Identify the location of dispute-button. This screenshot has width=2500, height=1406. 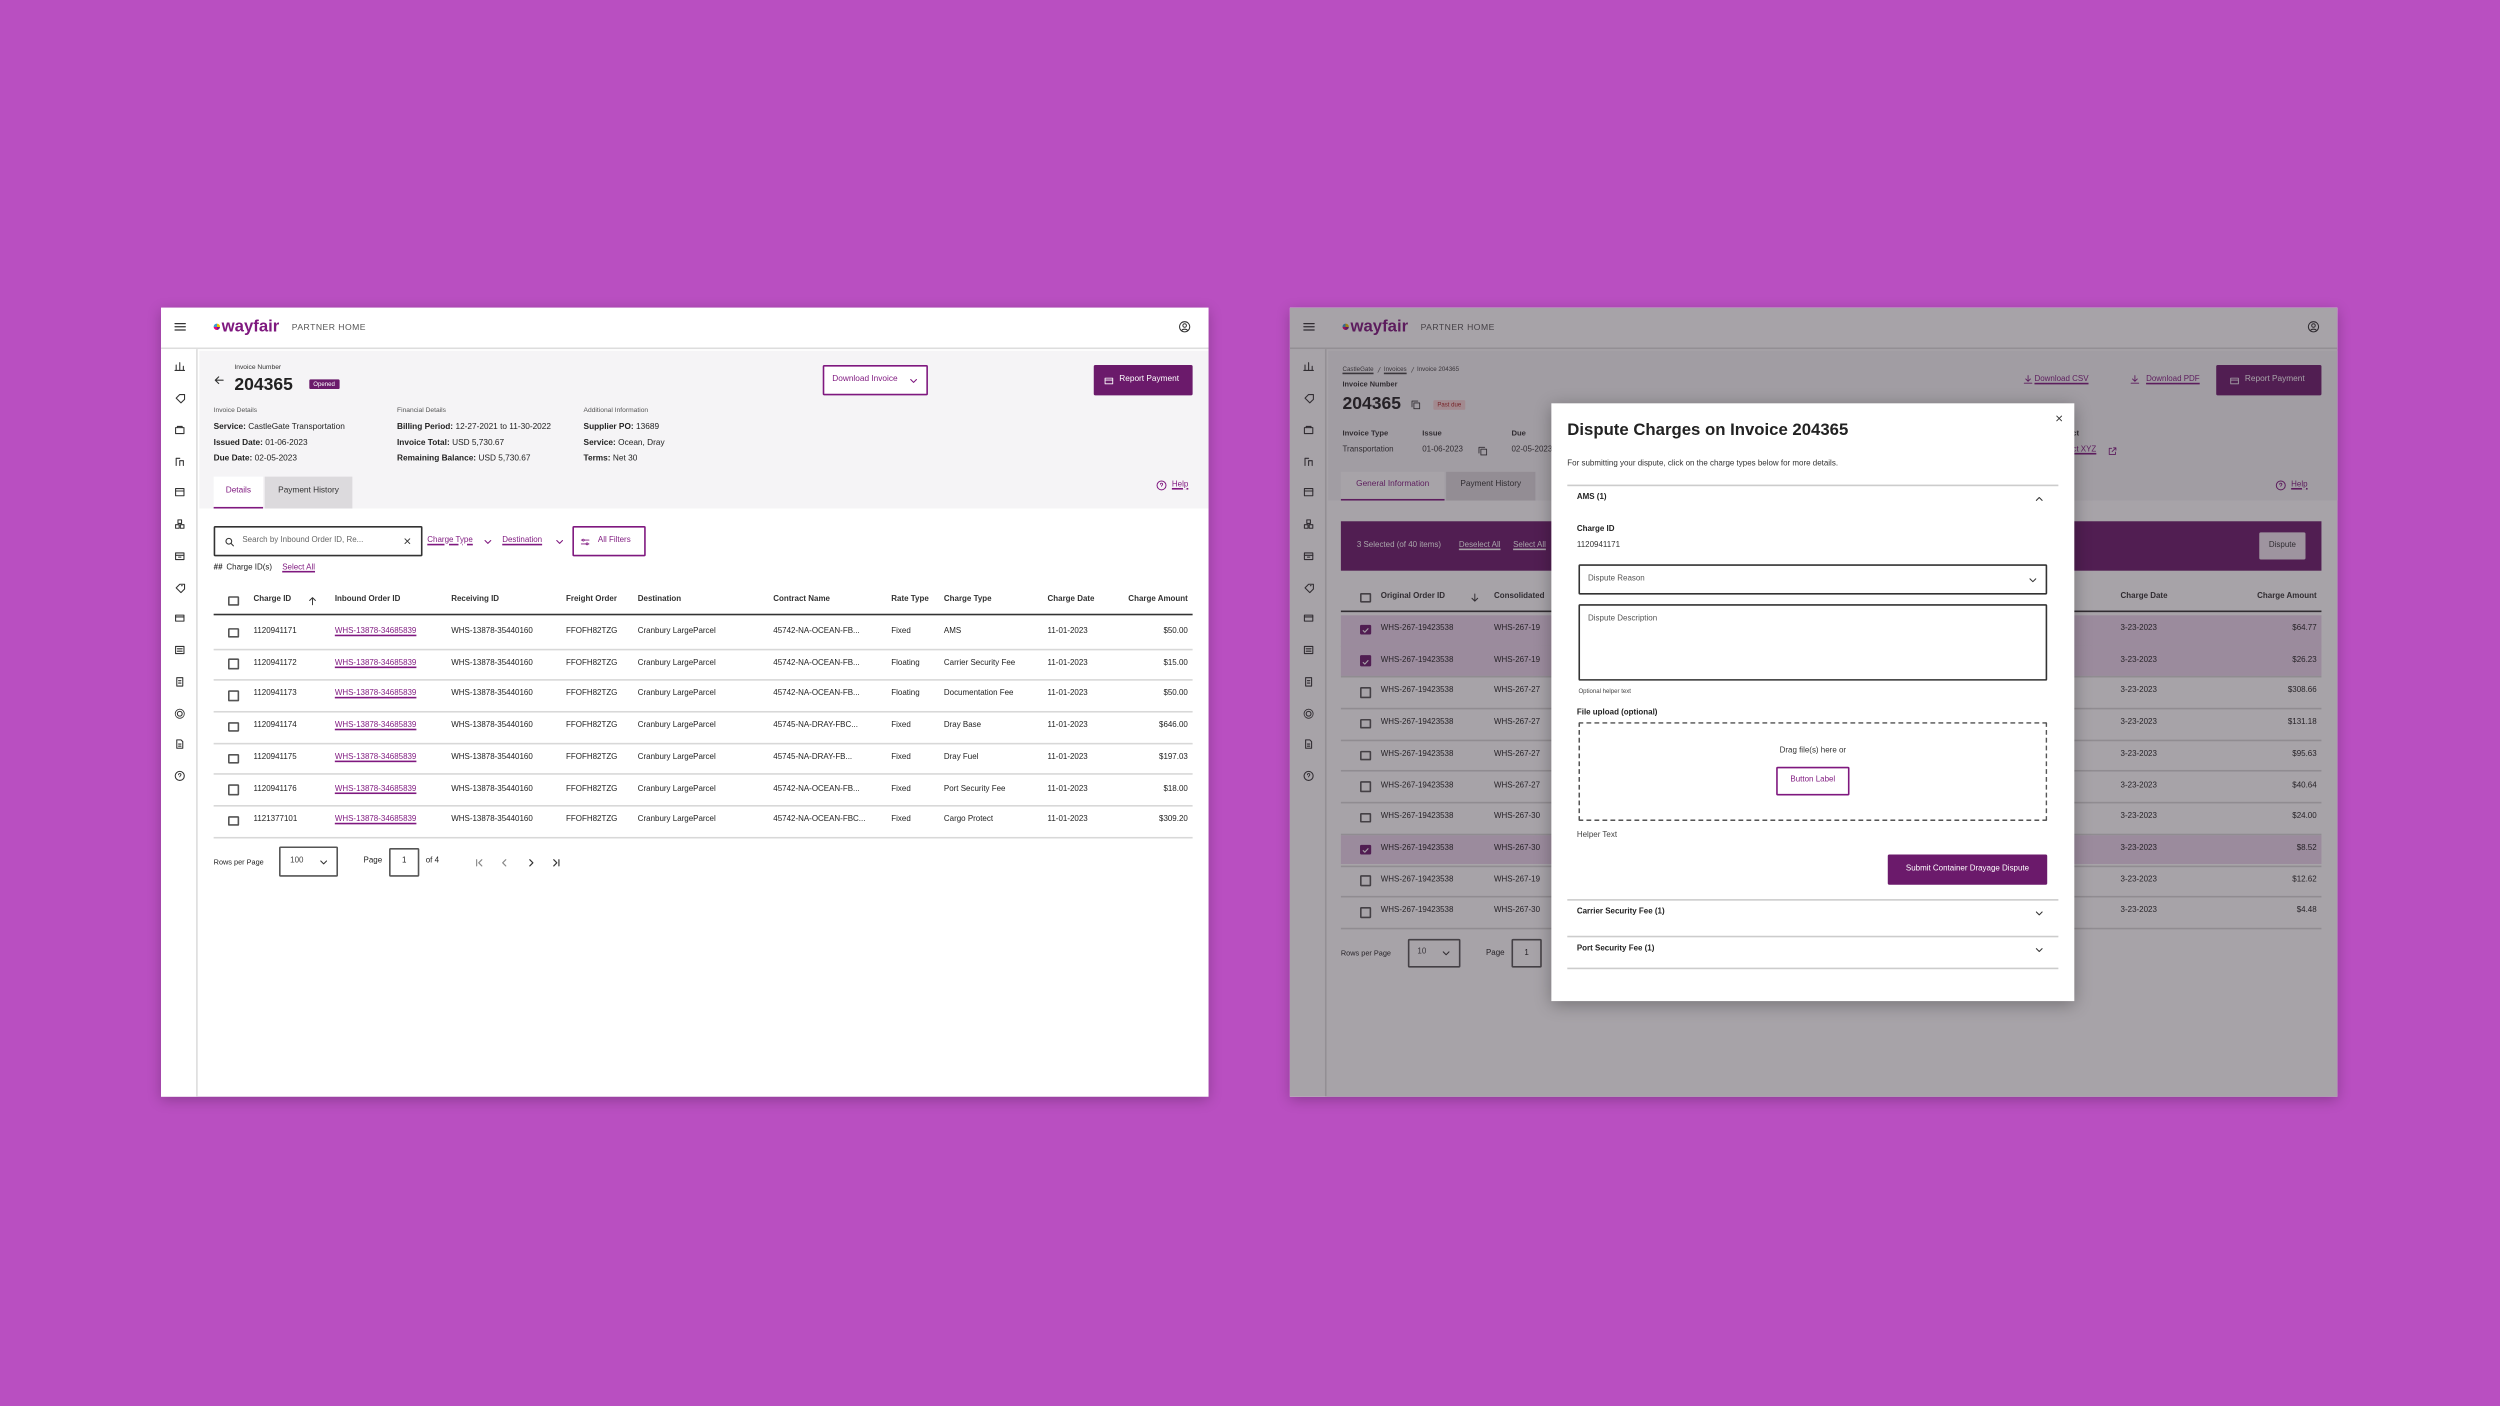
(2282, 546).